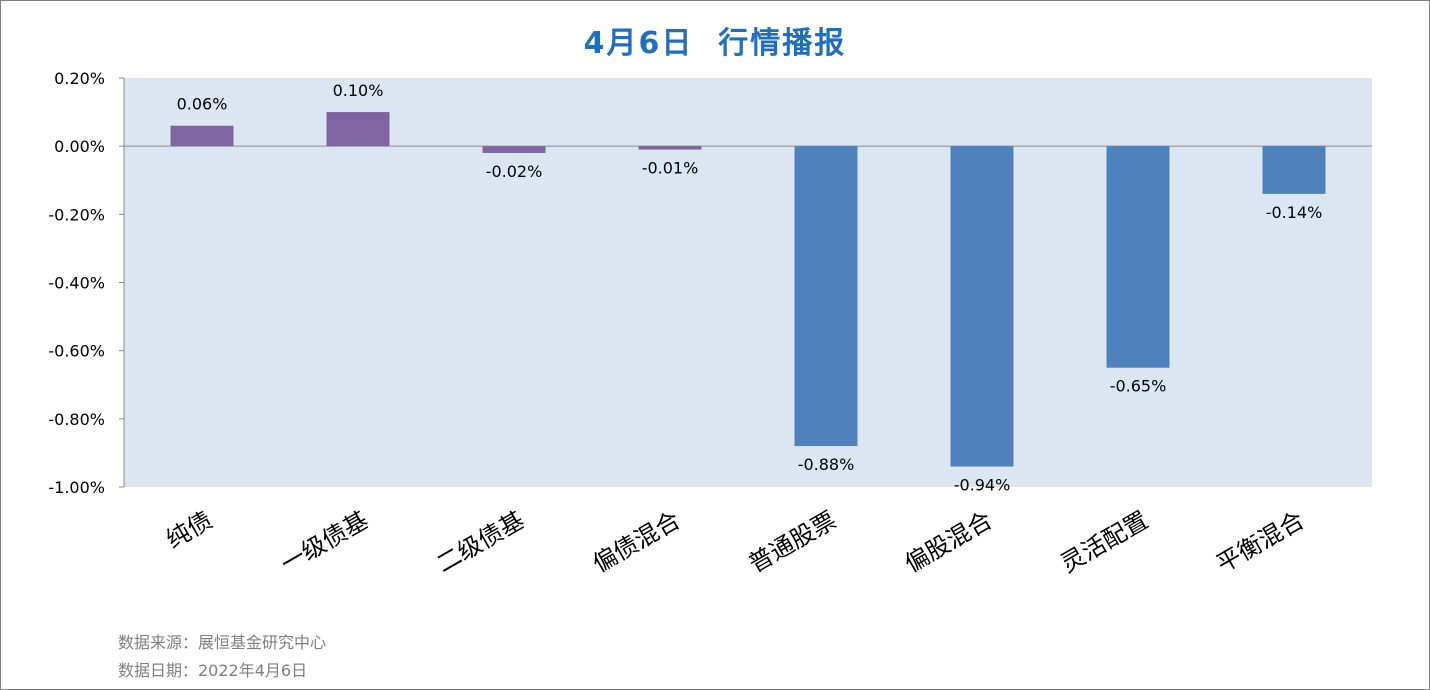 This screenshot has height=690, width=1430. What do you see at coordinates (480, 542) in the screenshot?
I see `category-label: 二级债基` at bounding box center [480, 542].